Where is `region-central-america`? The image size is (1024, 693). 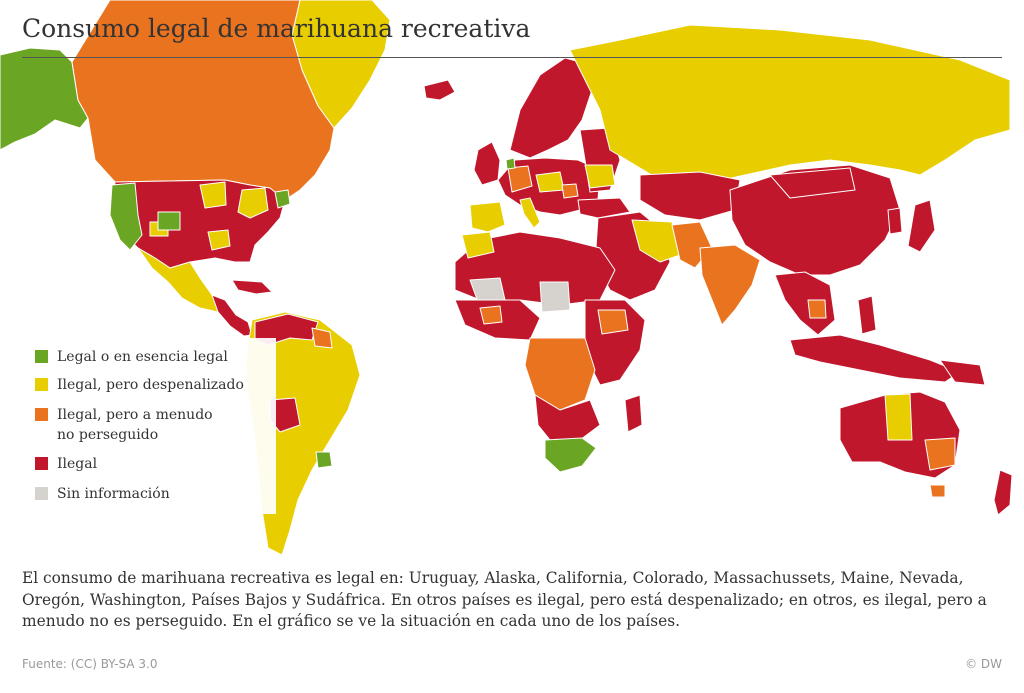 region-central-america is located at coordinates (232, 315).